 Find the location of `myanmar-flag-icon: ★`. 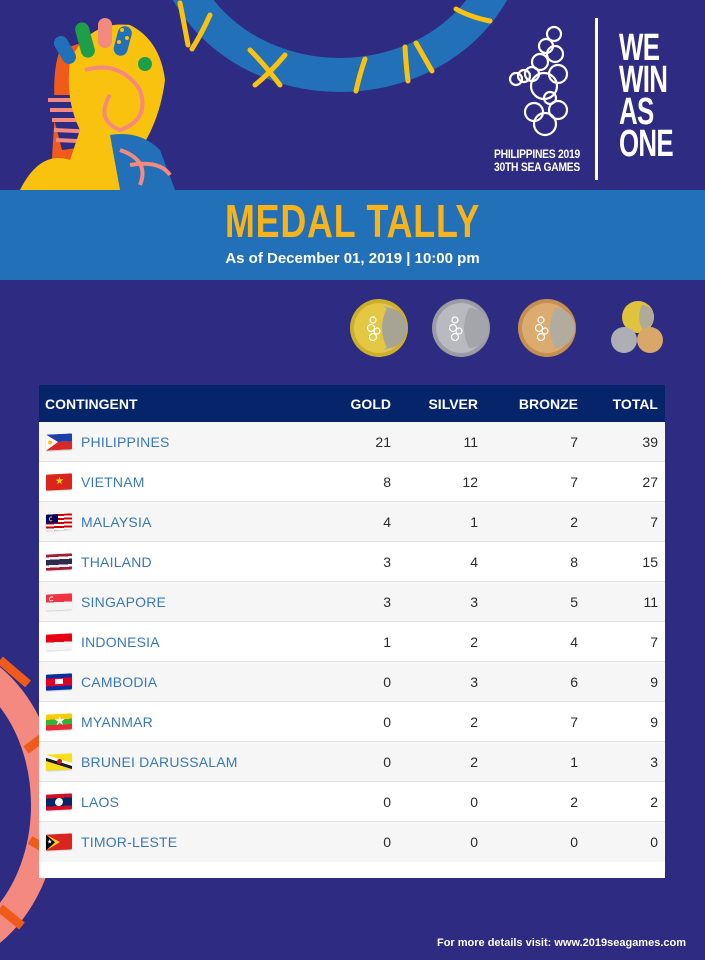

myanmar-flag-icon: ★ is located at coordinates (59, 721).